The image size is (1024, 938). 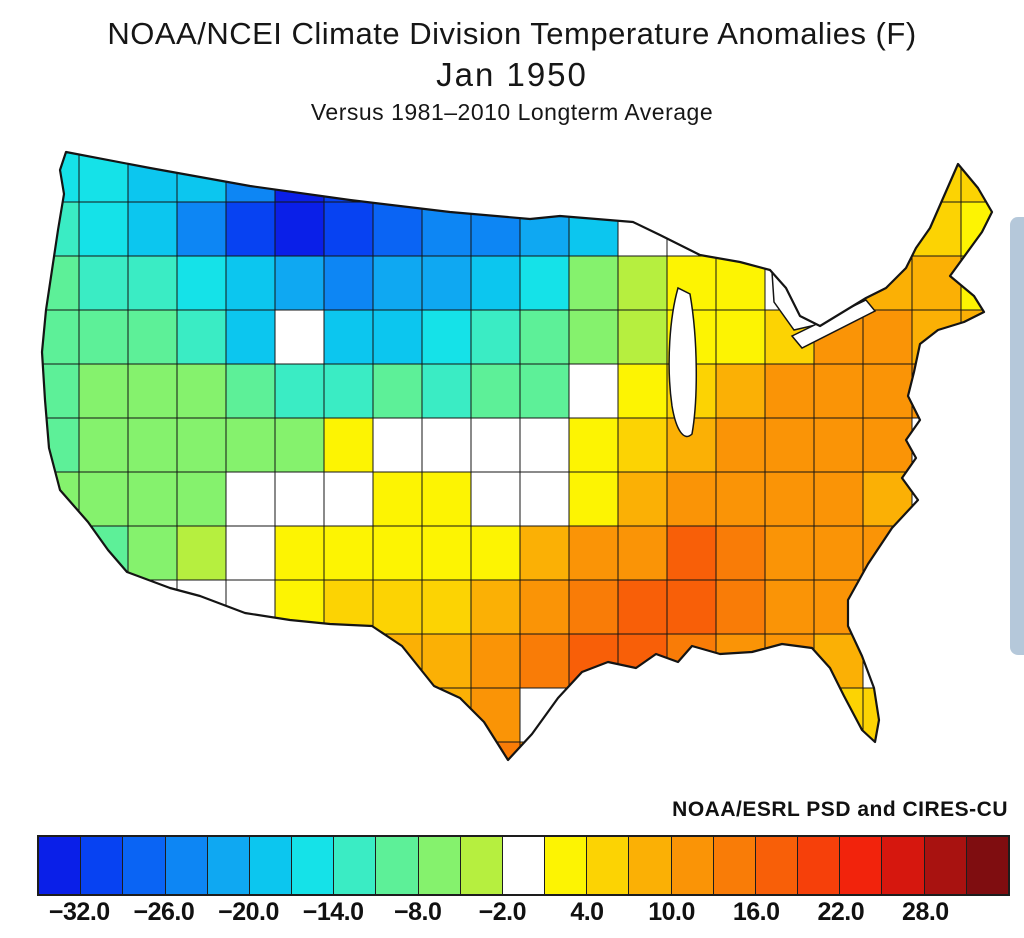 What do you see at coordinates (756, 912) in the screenshot?
I see `colorbar-tick-label: 16.0` at bounding box center [756, 912].